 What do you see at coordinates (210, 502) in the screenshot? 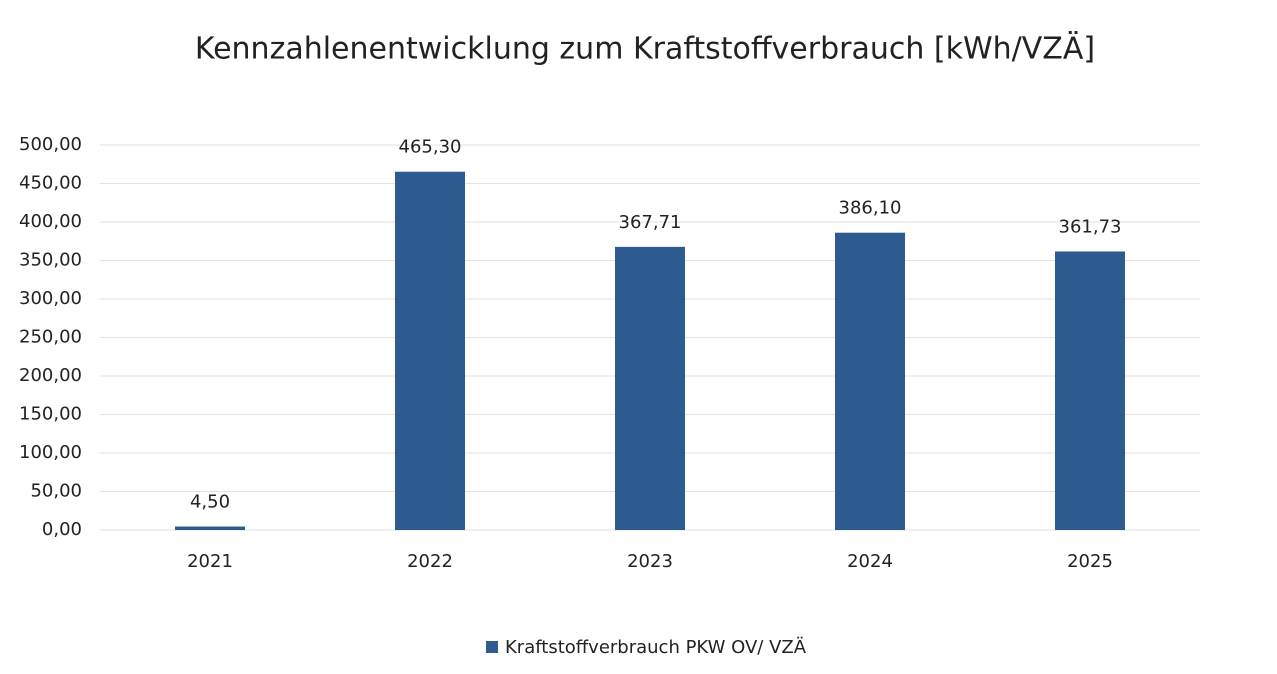
I see `data-label: 4,50` at bounding box center [210, 502].